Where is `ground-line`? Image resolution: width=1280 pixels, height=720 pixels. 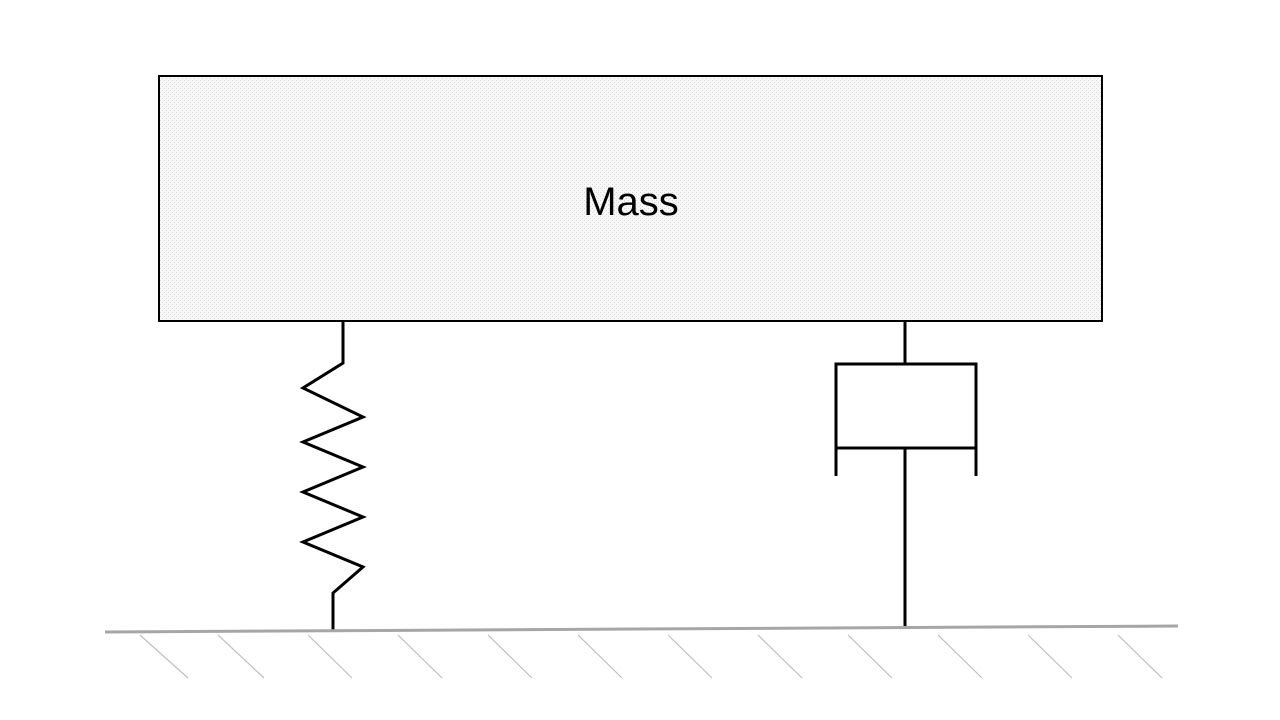
ground-line is located at coordinates (641, 629).